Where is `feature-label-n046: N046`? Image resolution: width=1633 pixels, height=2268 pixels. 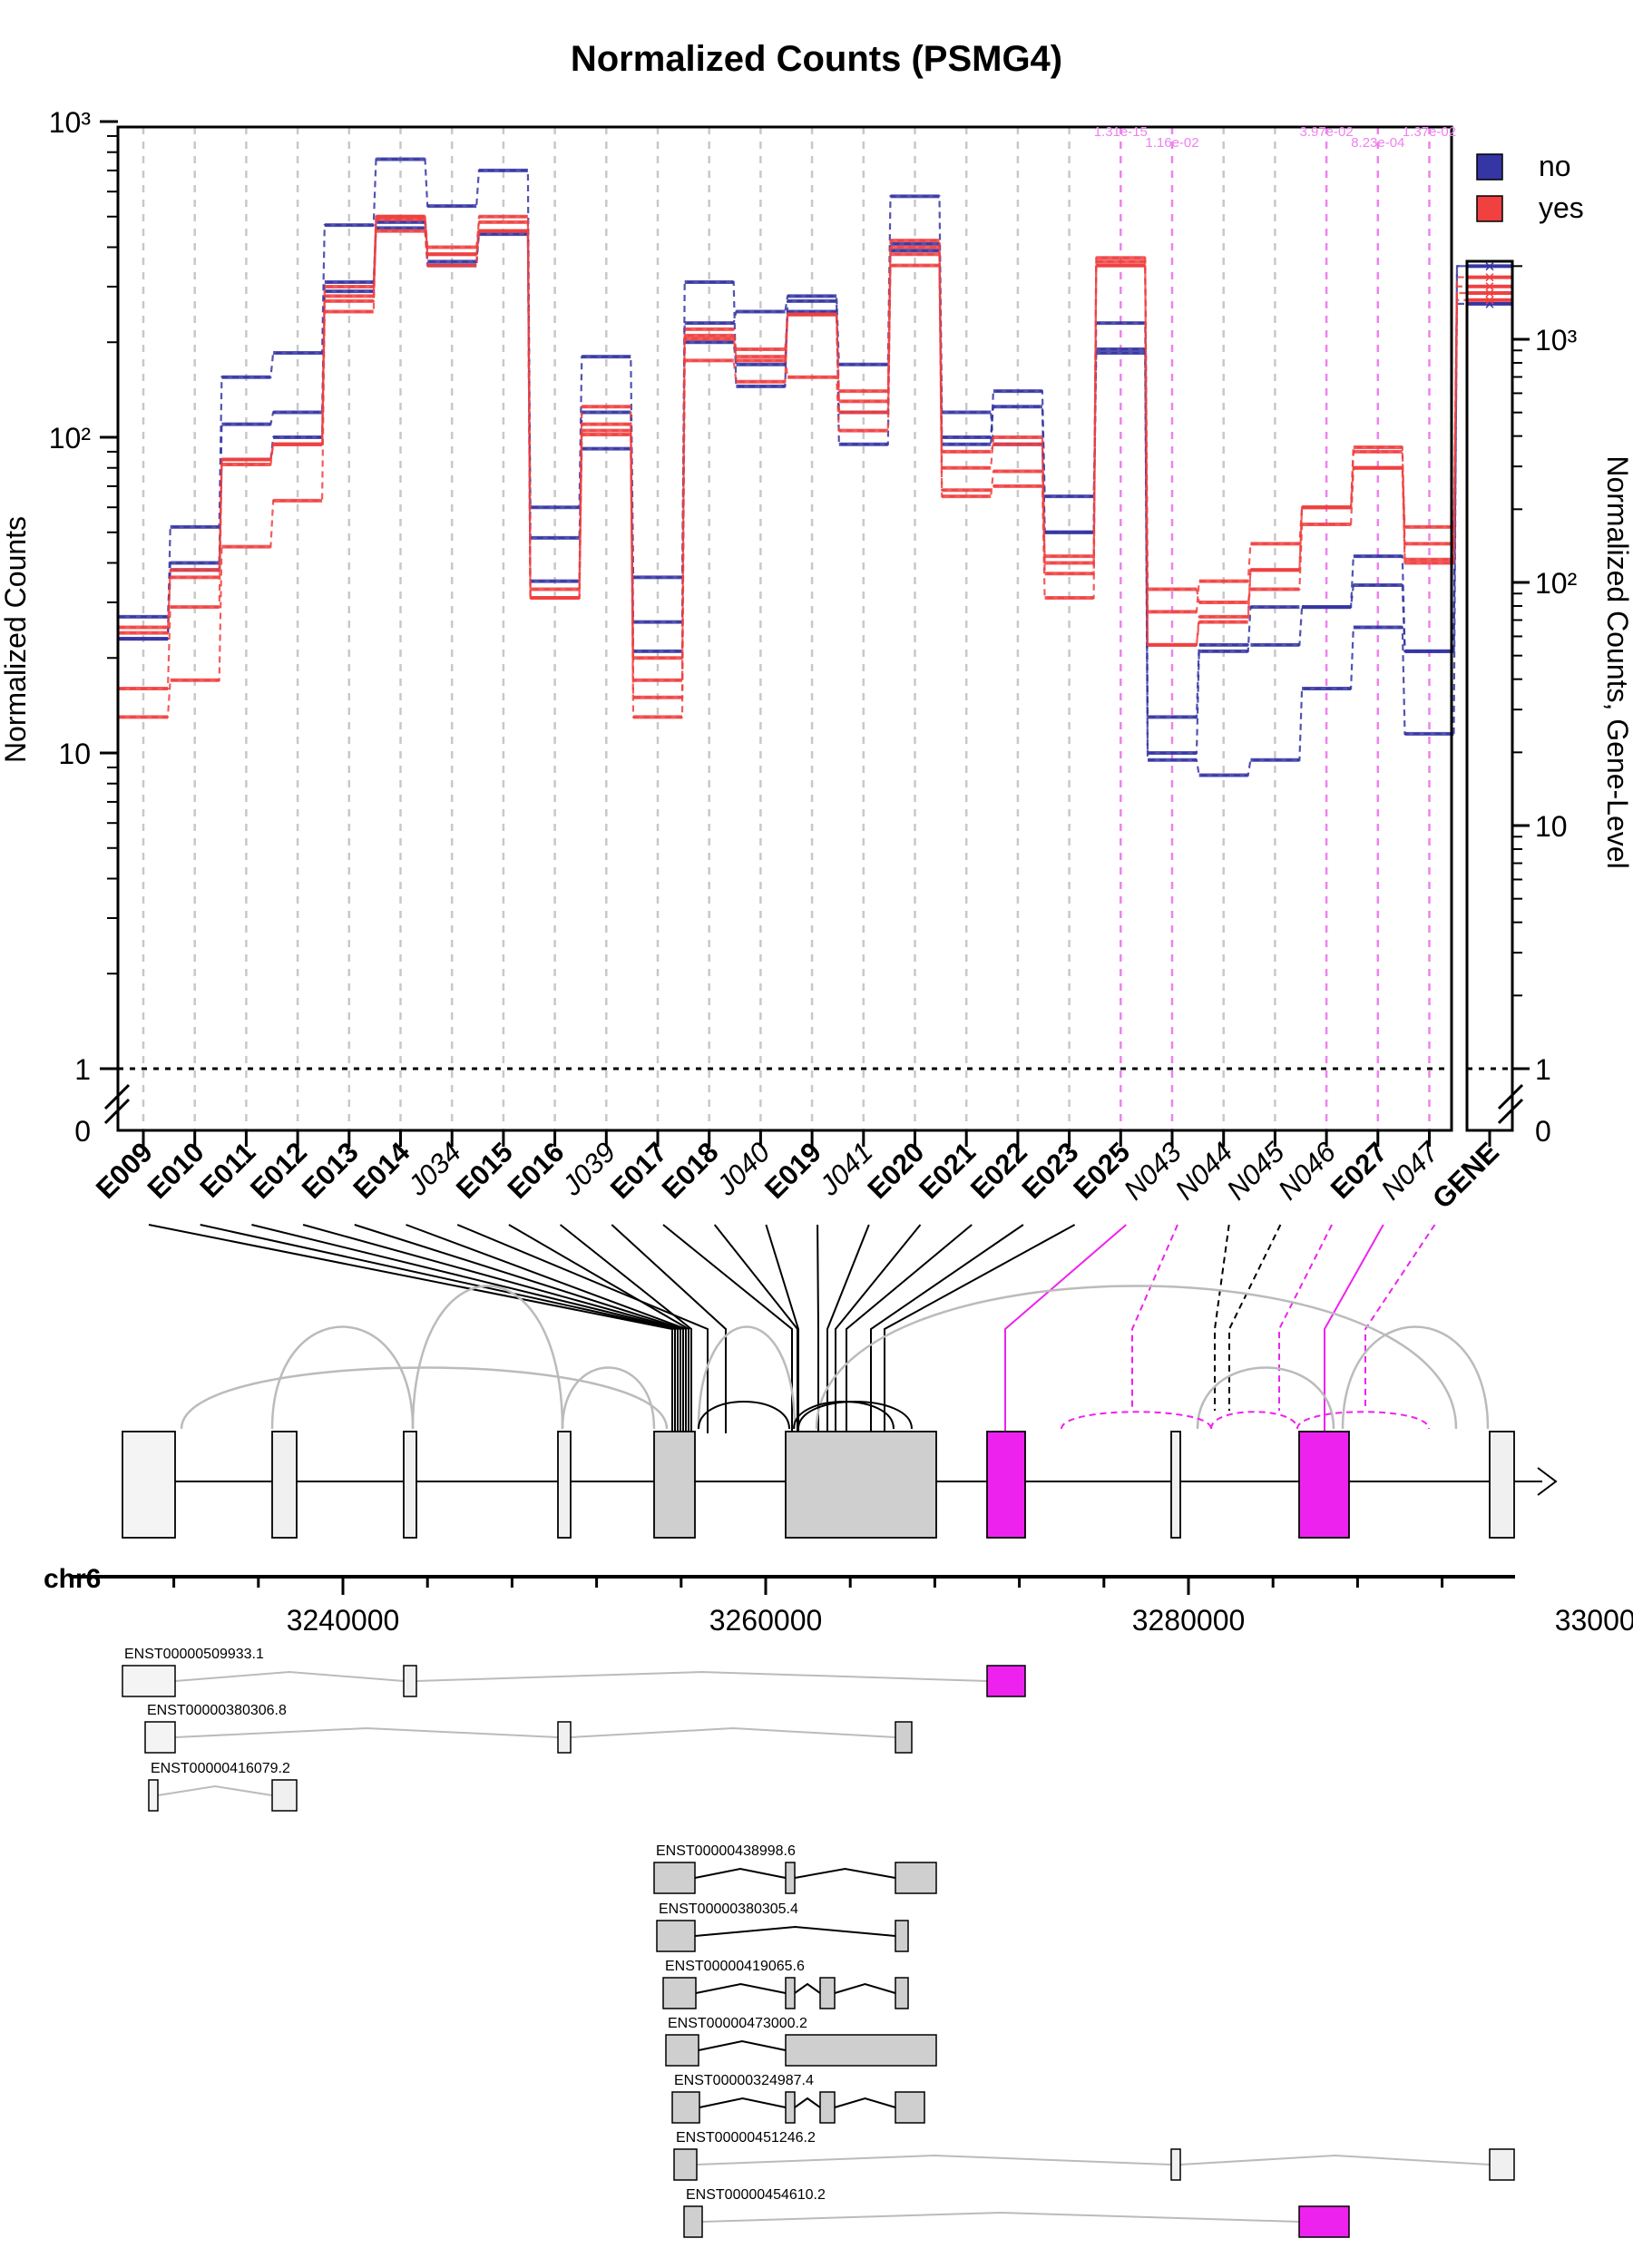 feature-label-n046: N046 is located at coordinates (1307, 1171).